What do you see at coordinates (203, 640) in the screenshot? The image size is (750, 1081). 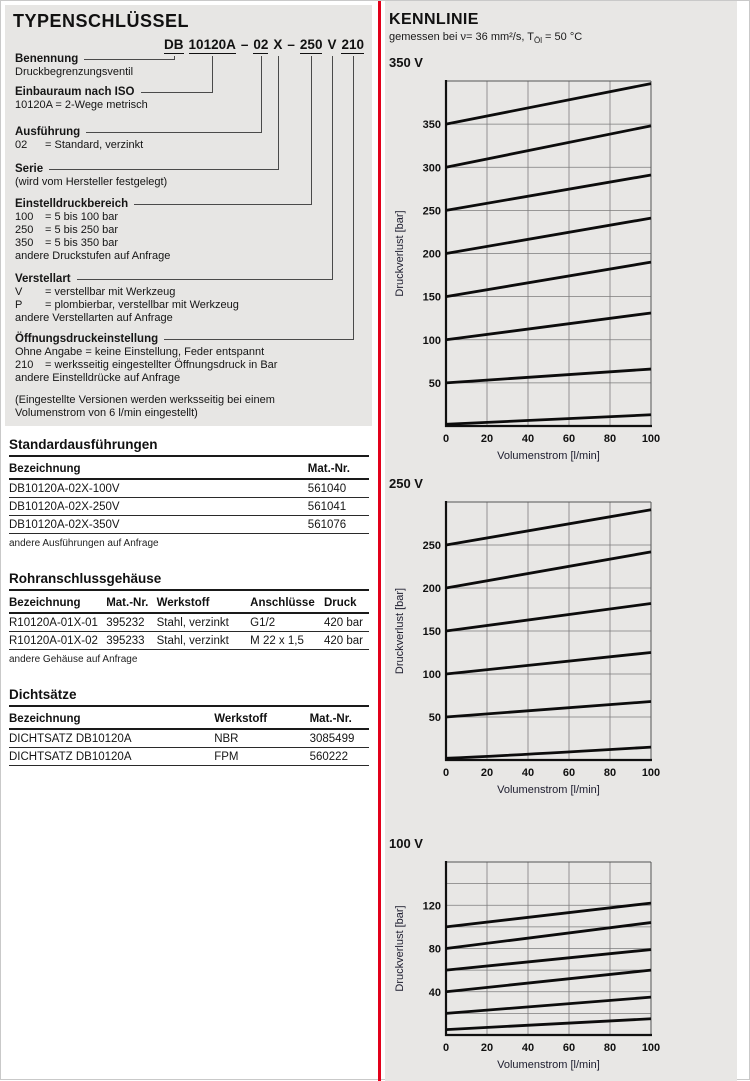 I see `table-cell: Stahl, verzinkt` at bounding box center [203, 640].